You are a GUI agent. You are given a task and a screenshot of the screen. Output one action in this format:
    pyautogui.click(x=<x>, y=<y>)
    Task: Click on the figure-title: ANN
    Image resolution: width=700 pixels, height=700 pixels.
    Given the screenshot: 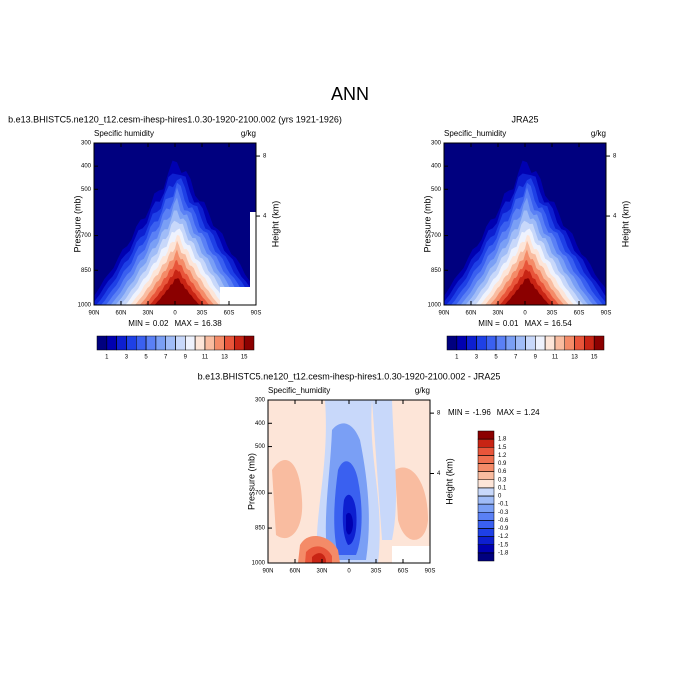 What is the action you would take?
    pyautogui.click(x=350, y=94)
    